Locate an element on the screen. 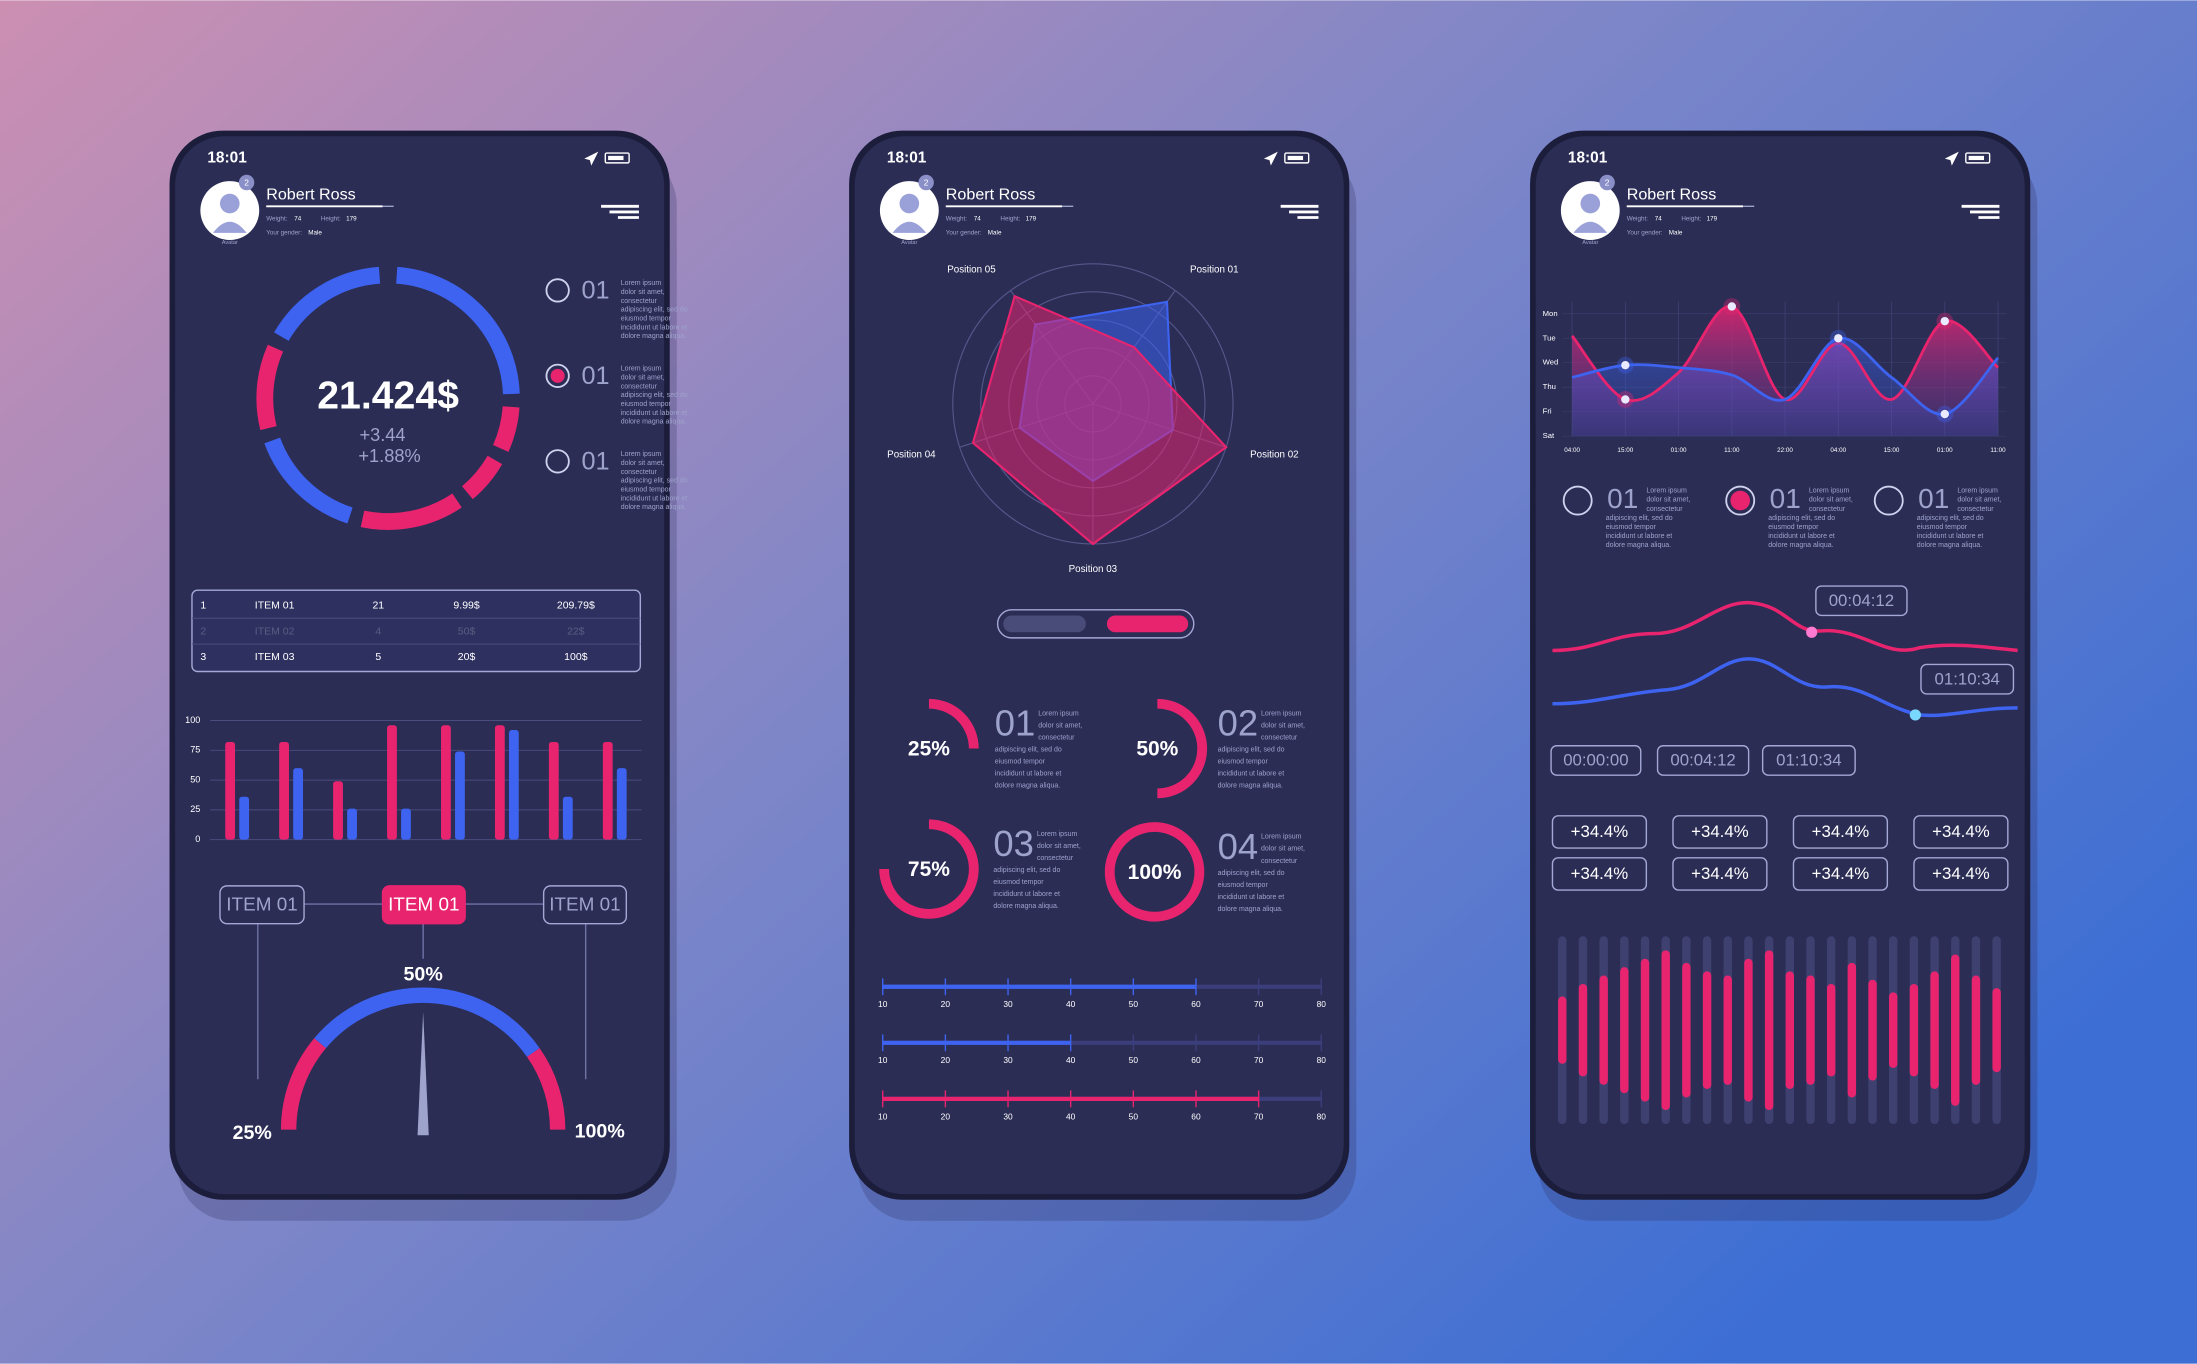 This screenshot has height=1364, width=2197. timeline-marker is located at coordinates (1915, 715).